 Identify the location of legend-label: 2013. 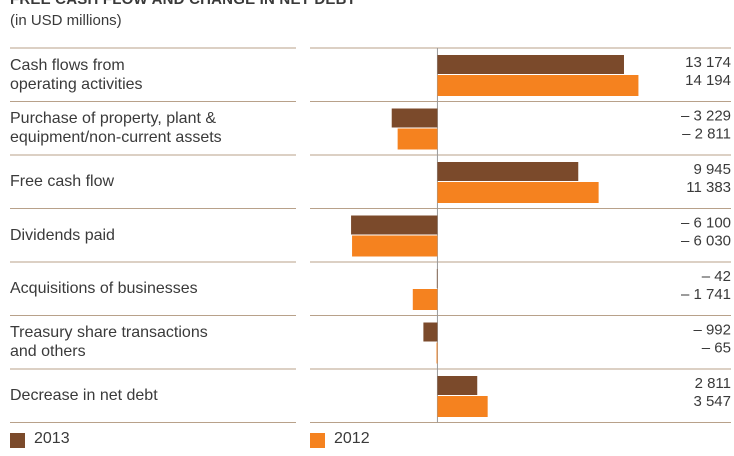
(52, 438).